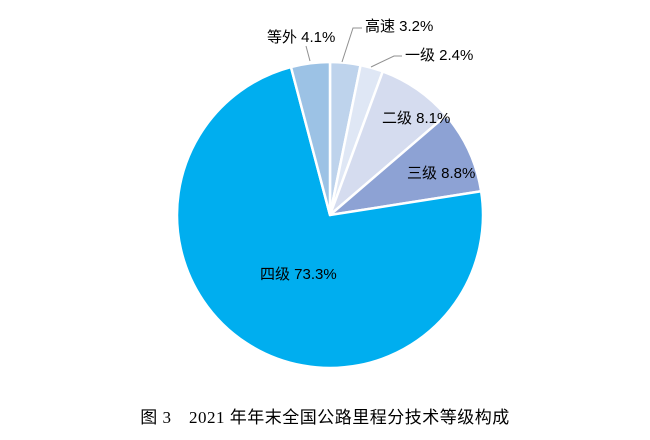 Image resolution: width=650 pixels, height=440 pixels. Describe the element at coordinates (325, 417) in the screenshot. I see `figure-caption: 图 3 2021 年年末全国公路里程分技术等级构成` at that location.